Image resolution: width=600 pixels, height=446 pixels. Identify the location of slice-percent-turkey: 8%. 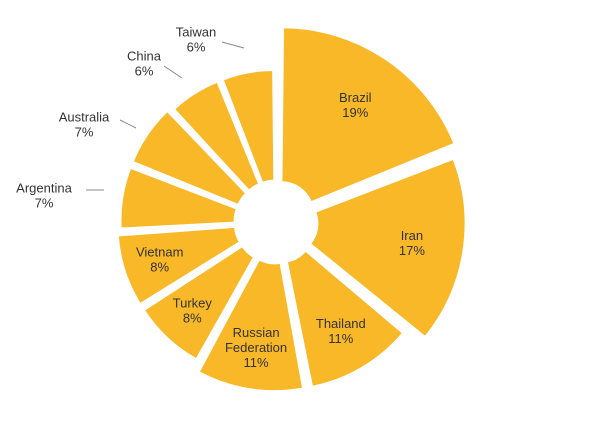
(192, 318).